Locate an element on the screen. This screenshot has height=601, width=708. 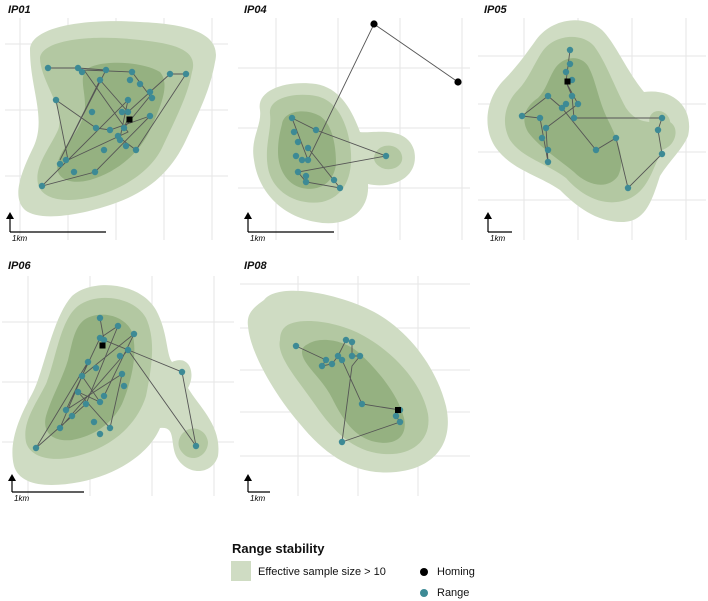
legend-fill-label: Effective sample size > 10 is located at coordinates (322, 572).